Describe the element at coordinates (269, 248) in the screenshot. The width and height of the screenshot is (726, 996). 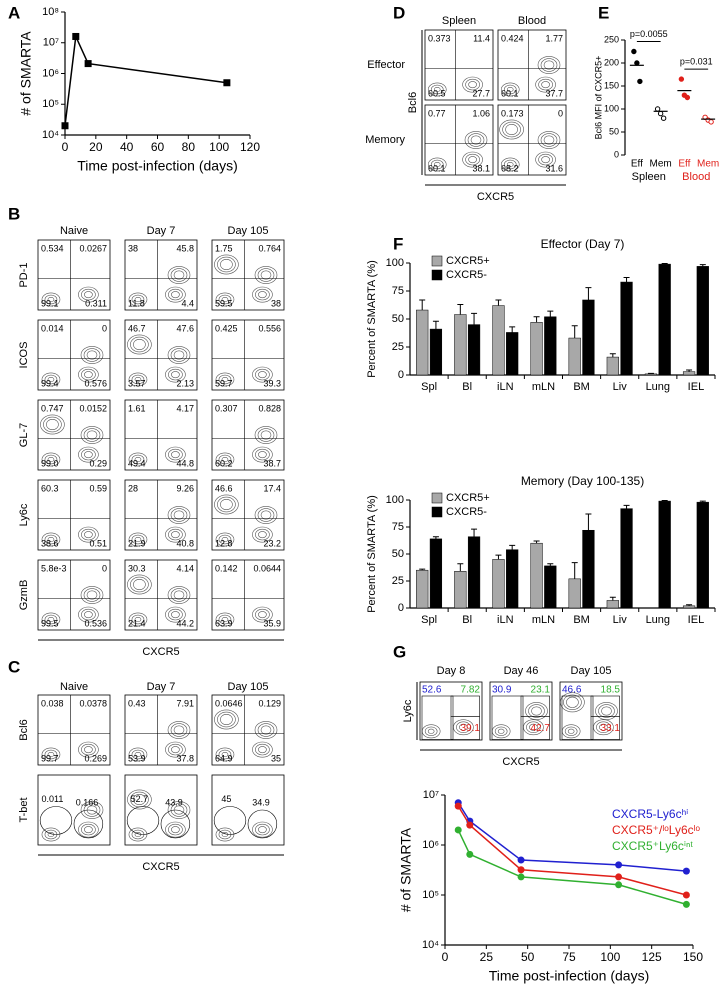
I see `gate-value: 0.764` at that location.